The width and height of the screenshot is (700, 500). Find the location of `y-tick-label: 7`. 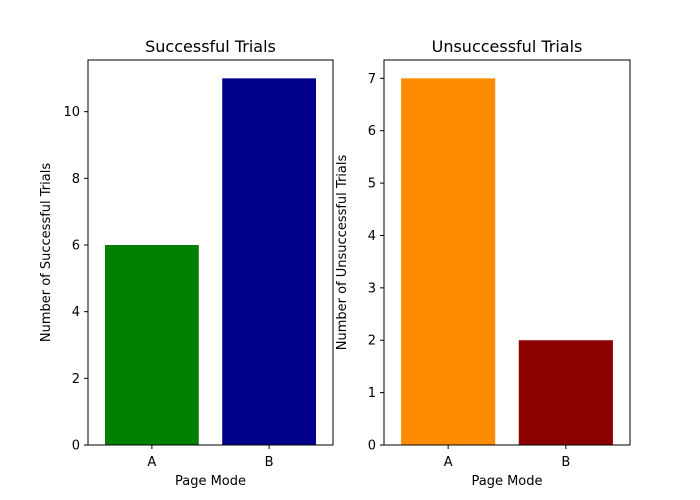

y-tick-label: 7 is located at coordinates (372, 79).